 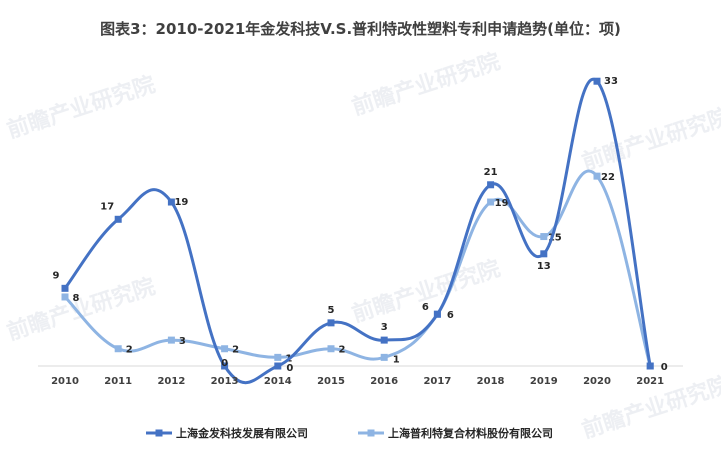 I want to click on x-tick-label: 2013, so click(x=225, y=381).